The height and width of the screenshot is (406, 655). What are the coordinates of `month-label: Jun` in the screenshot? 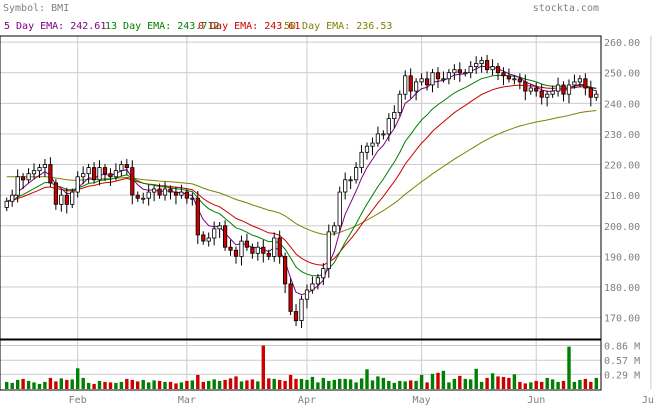 It's located at (536, 400).